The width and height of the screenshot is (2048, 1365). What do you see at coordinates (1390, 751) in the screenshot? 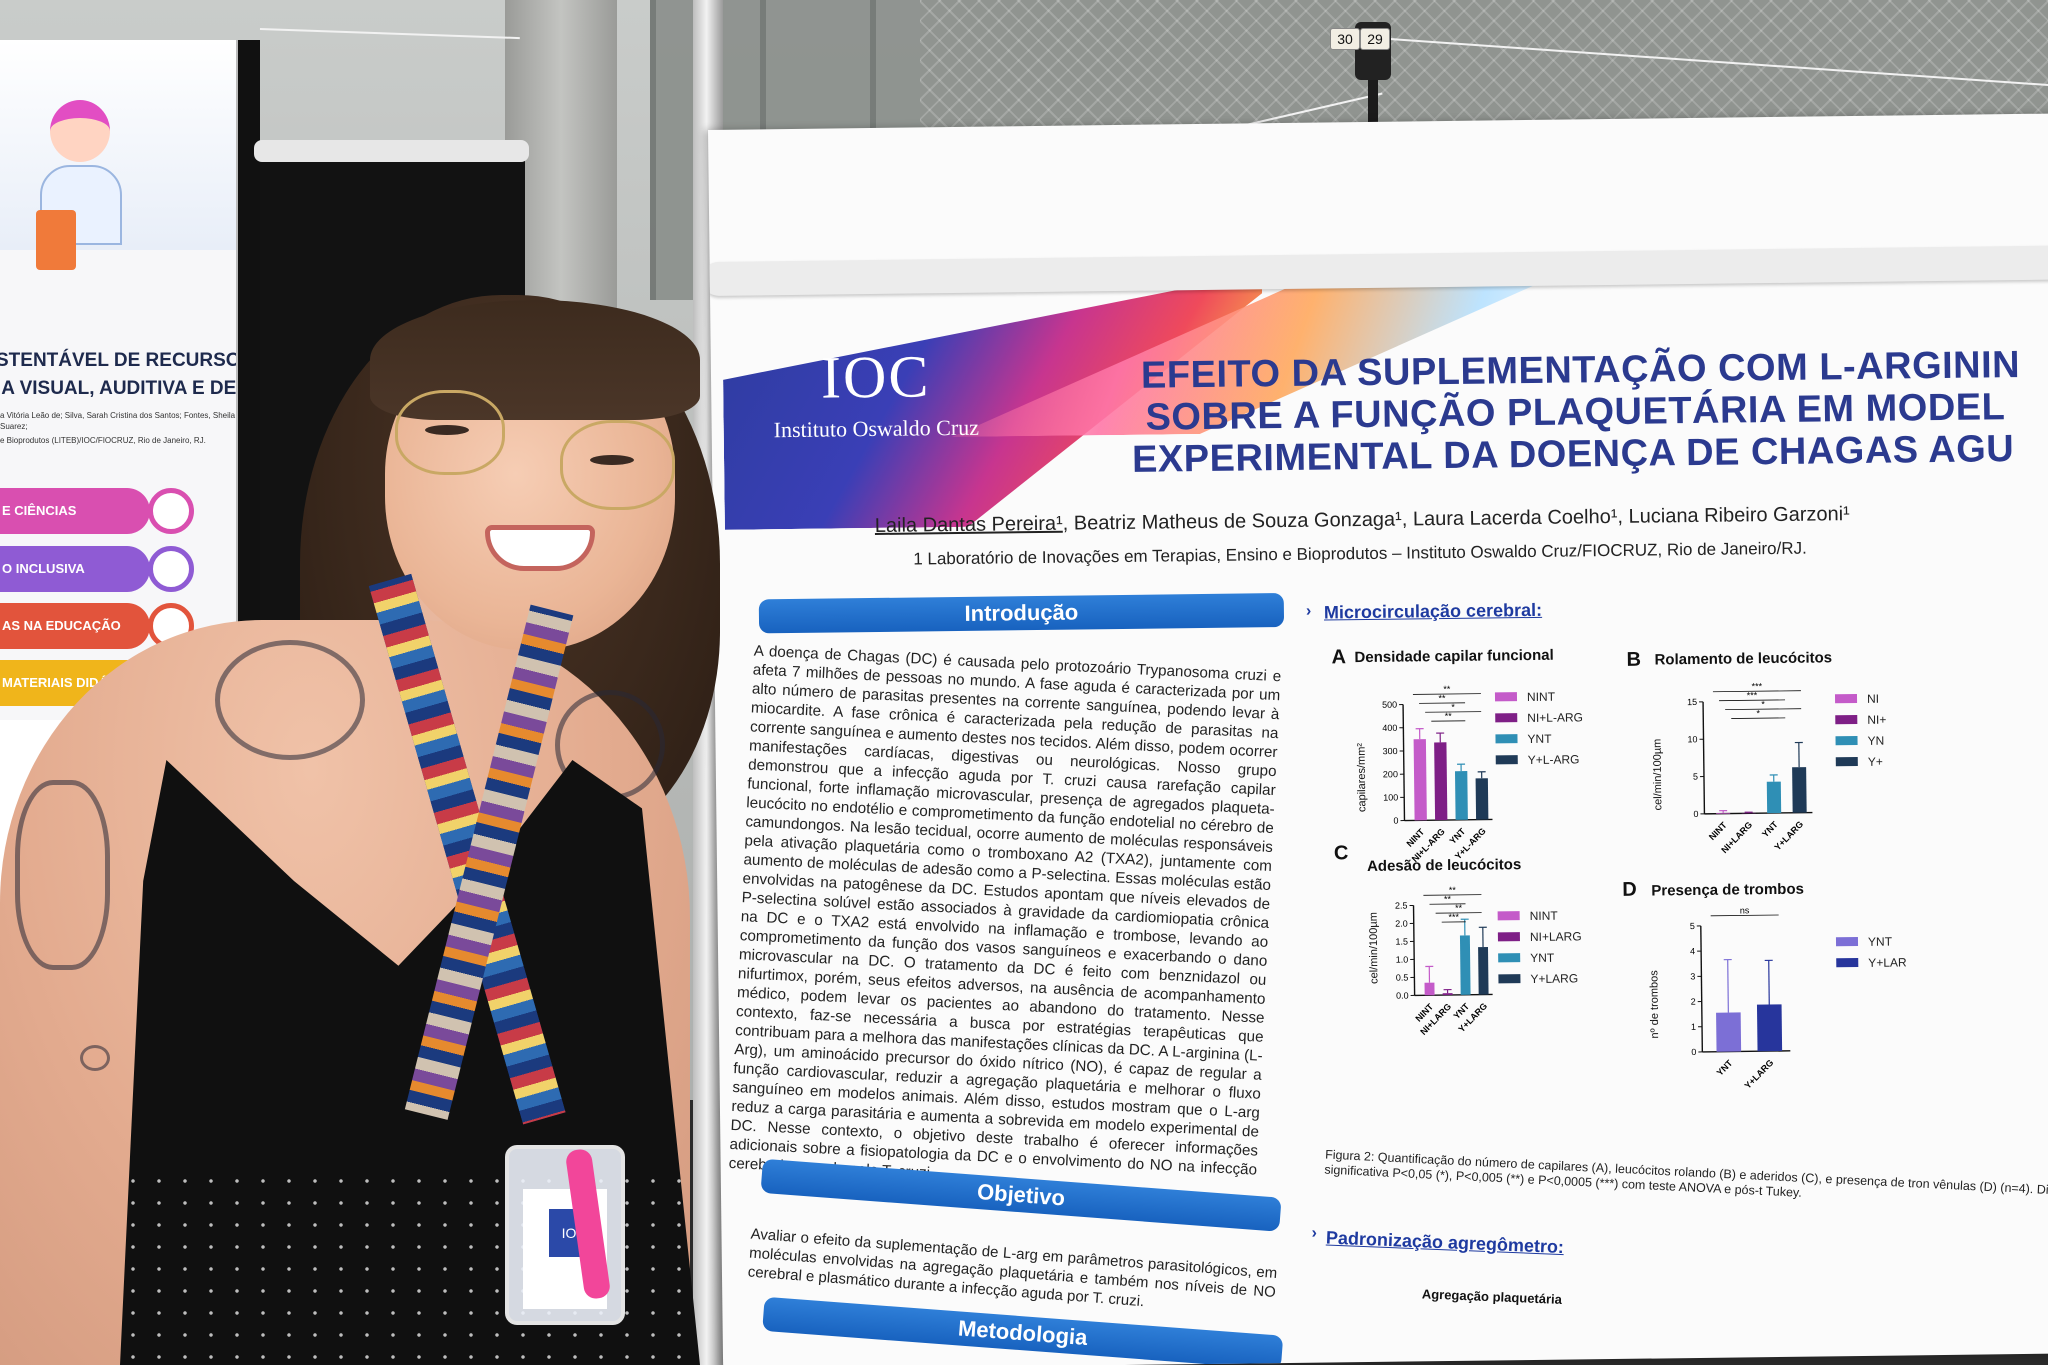
I see `y-tick-label: 300` at bounding box center [1390, 751].